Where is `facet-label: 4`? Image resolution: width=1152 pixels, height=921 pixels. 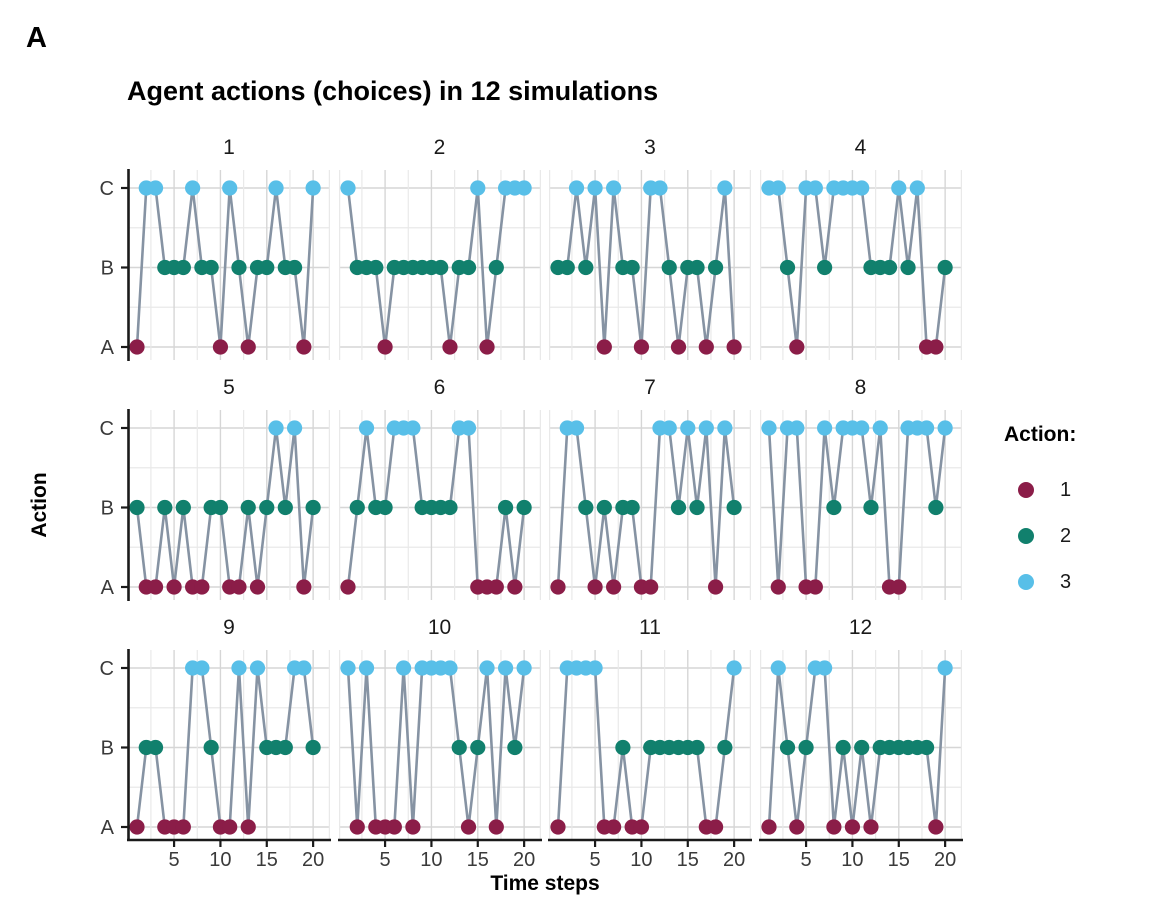 facet-label: 4 is located at coordinates (860, 147).